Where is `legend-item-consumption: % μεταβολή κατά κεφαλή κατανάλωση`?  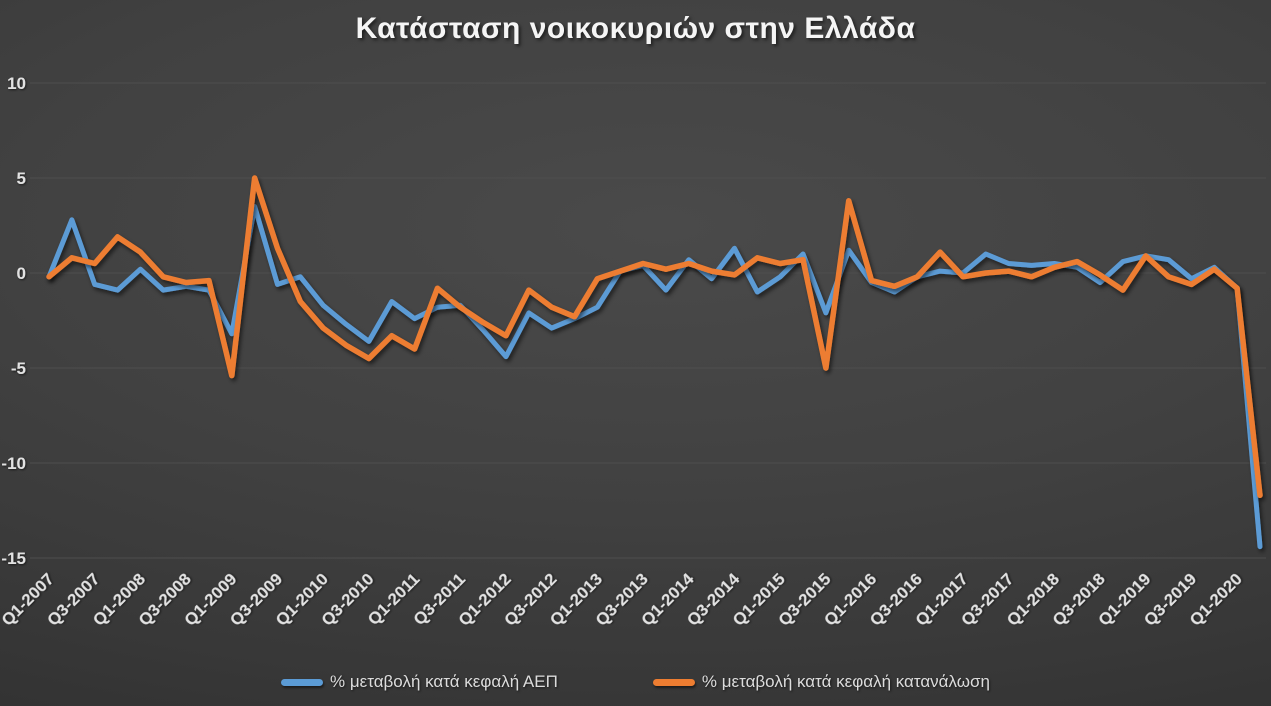 legend-item-consumption: % μεταβολή κατά κεφαλή κατανάλωση is located at coordinates (821, 682).